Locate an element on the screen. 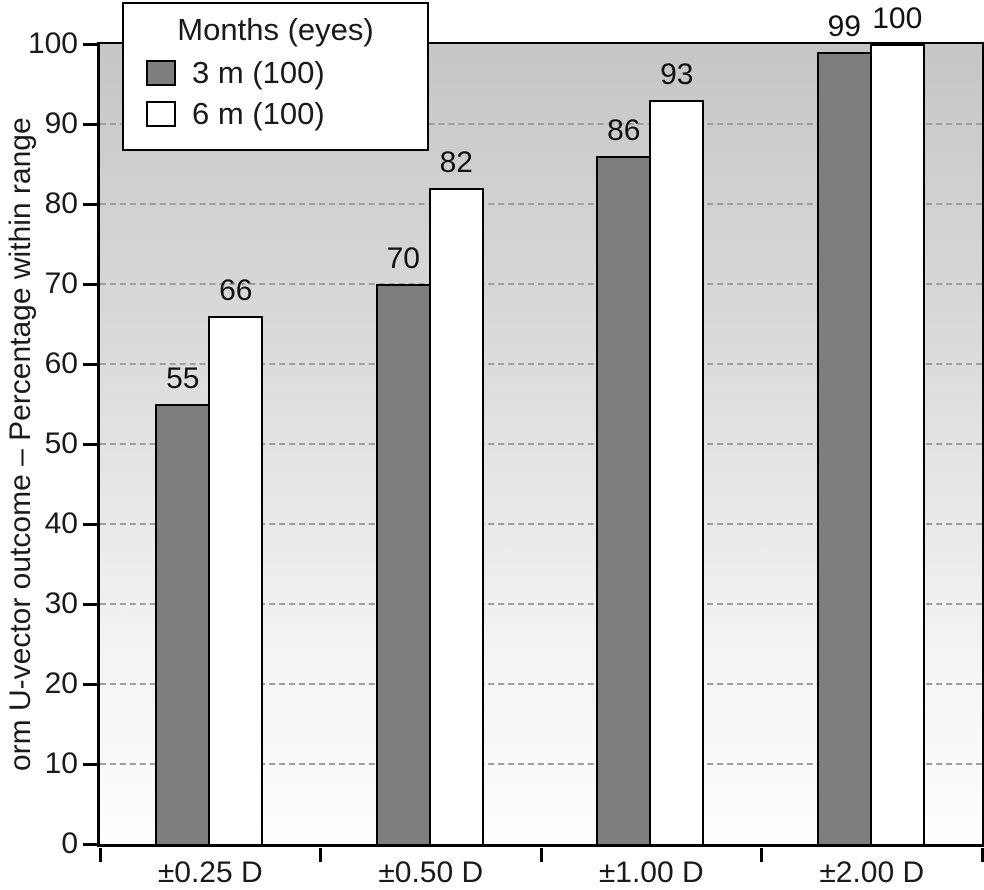 The height and width of the screenshot is (890, 984). y-tick-label-30: 30 is located at coordinates (61, 603).